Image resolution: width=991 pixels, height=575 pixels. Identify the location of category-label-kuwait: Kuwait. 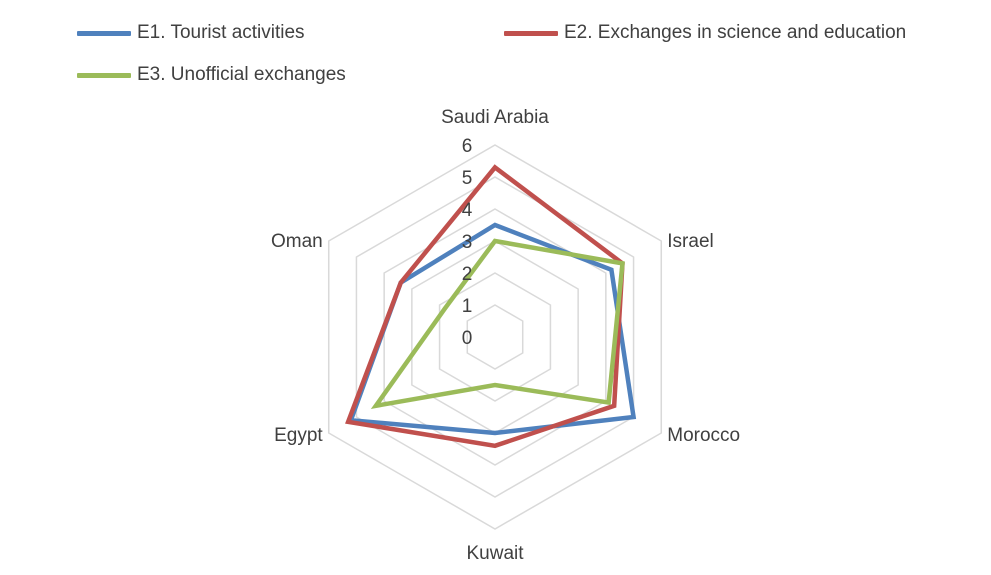
(495, 553).